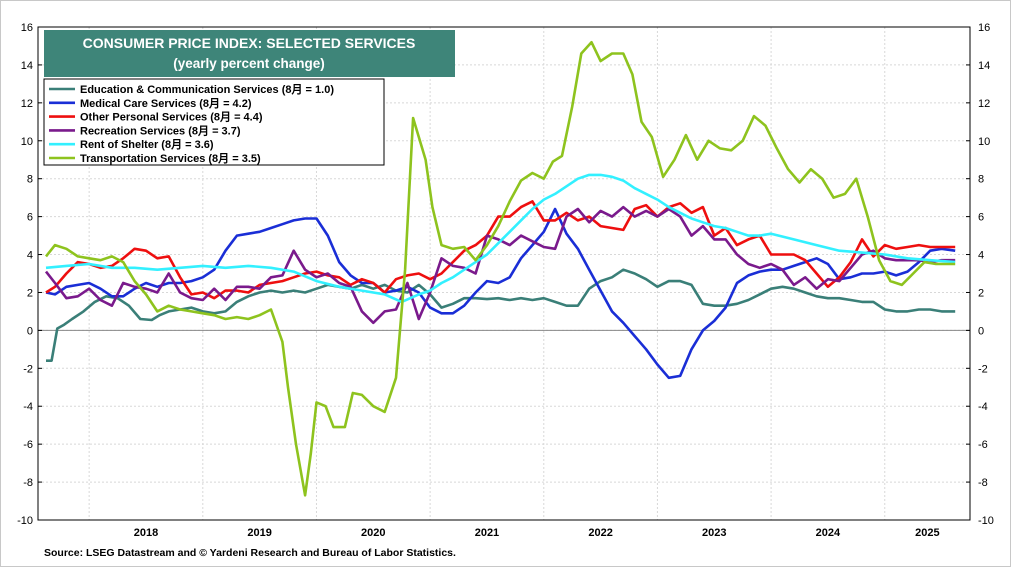 The width and height of the screenshot is (1011, 567). What do you see at coordinates (983, 483) in the screenshot?
I see `y-tick-label-right: -8` at bounding box center [983, 483].